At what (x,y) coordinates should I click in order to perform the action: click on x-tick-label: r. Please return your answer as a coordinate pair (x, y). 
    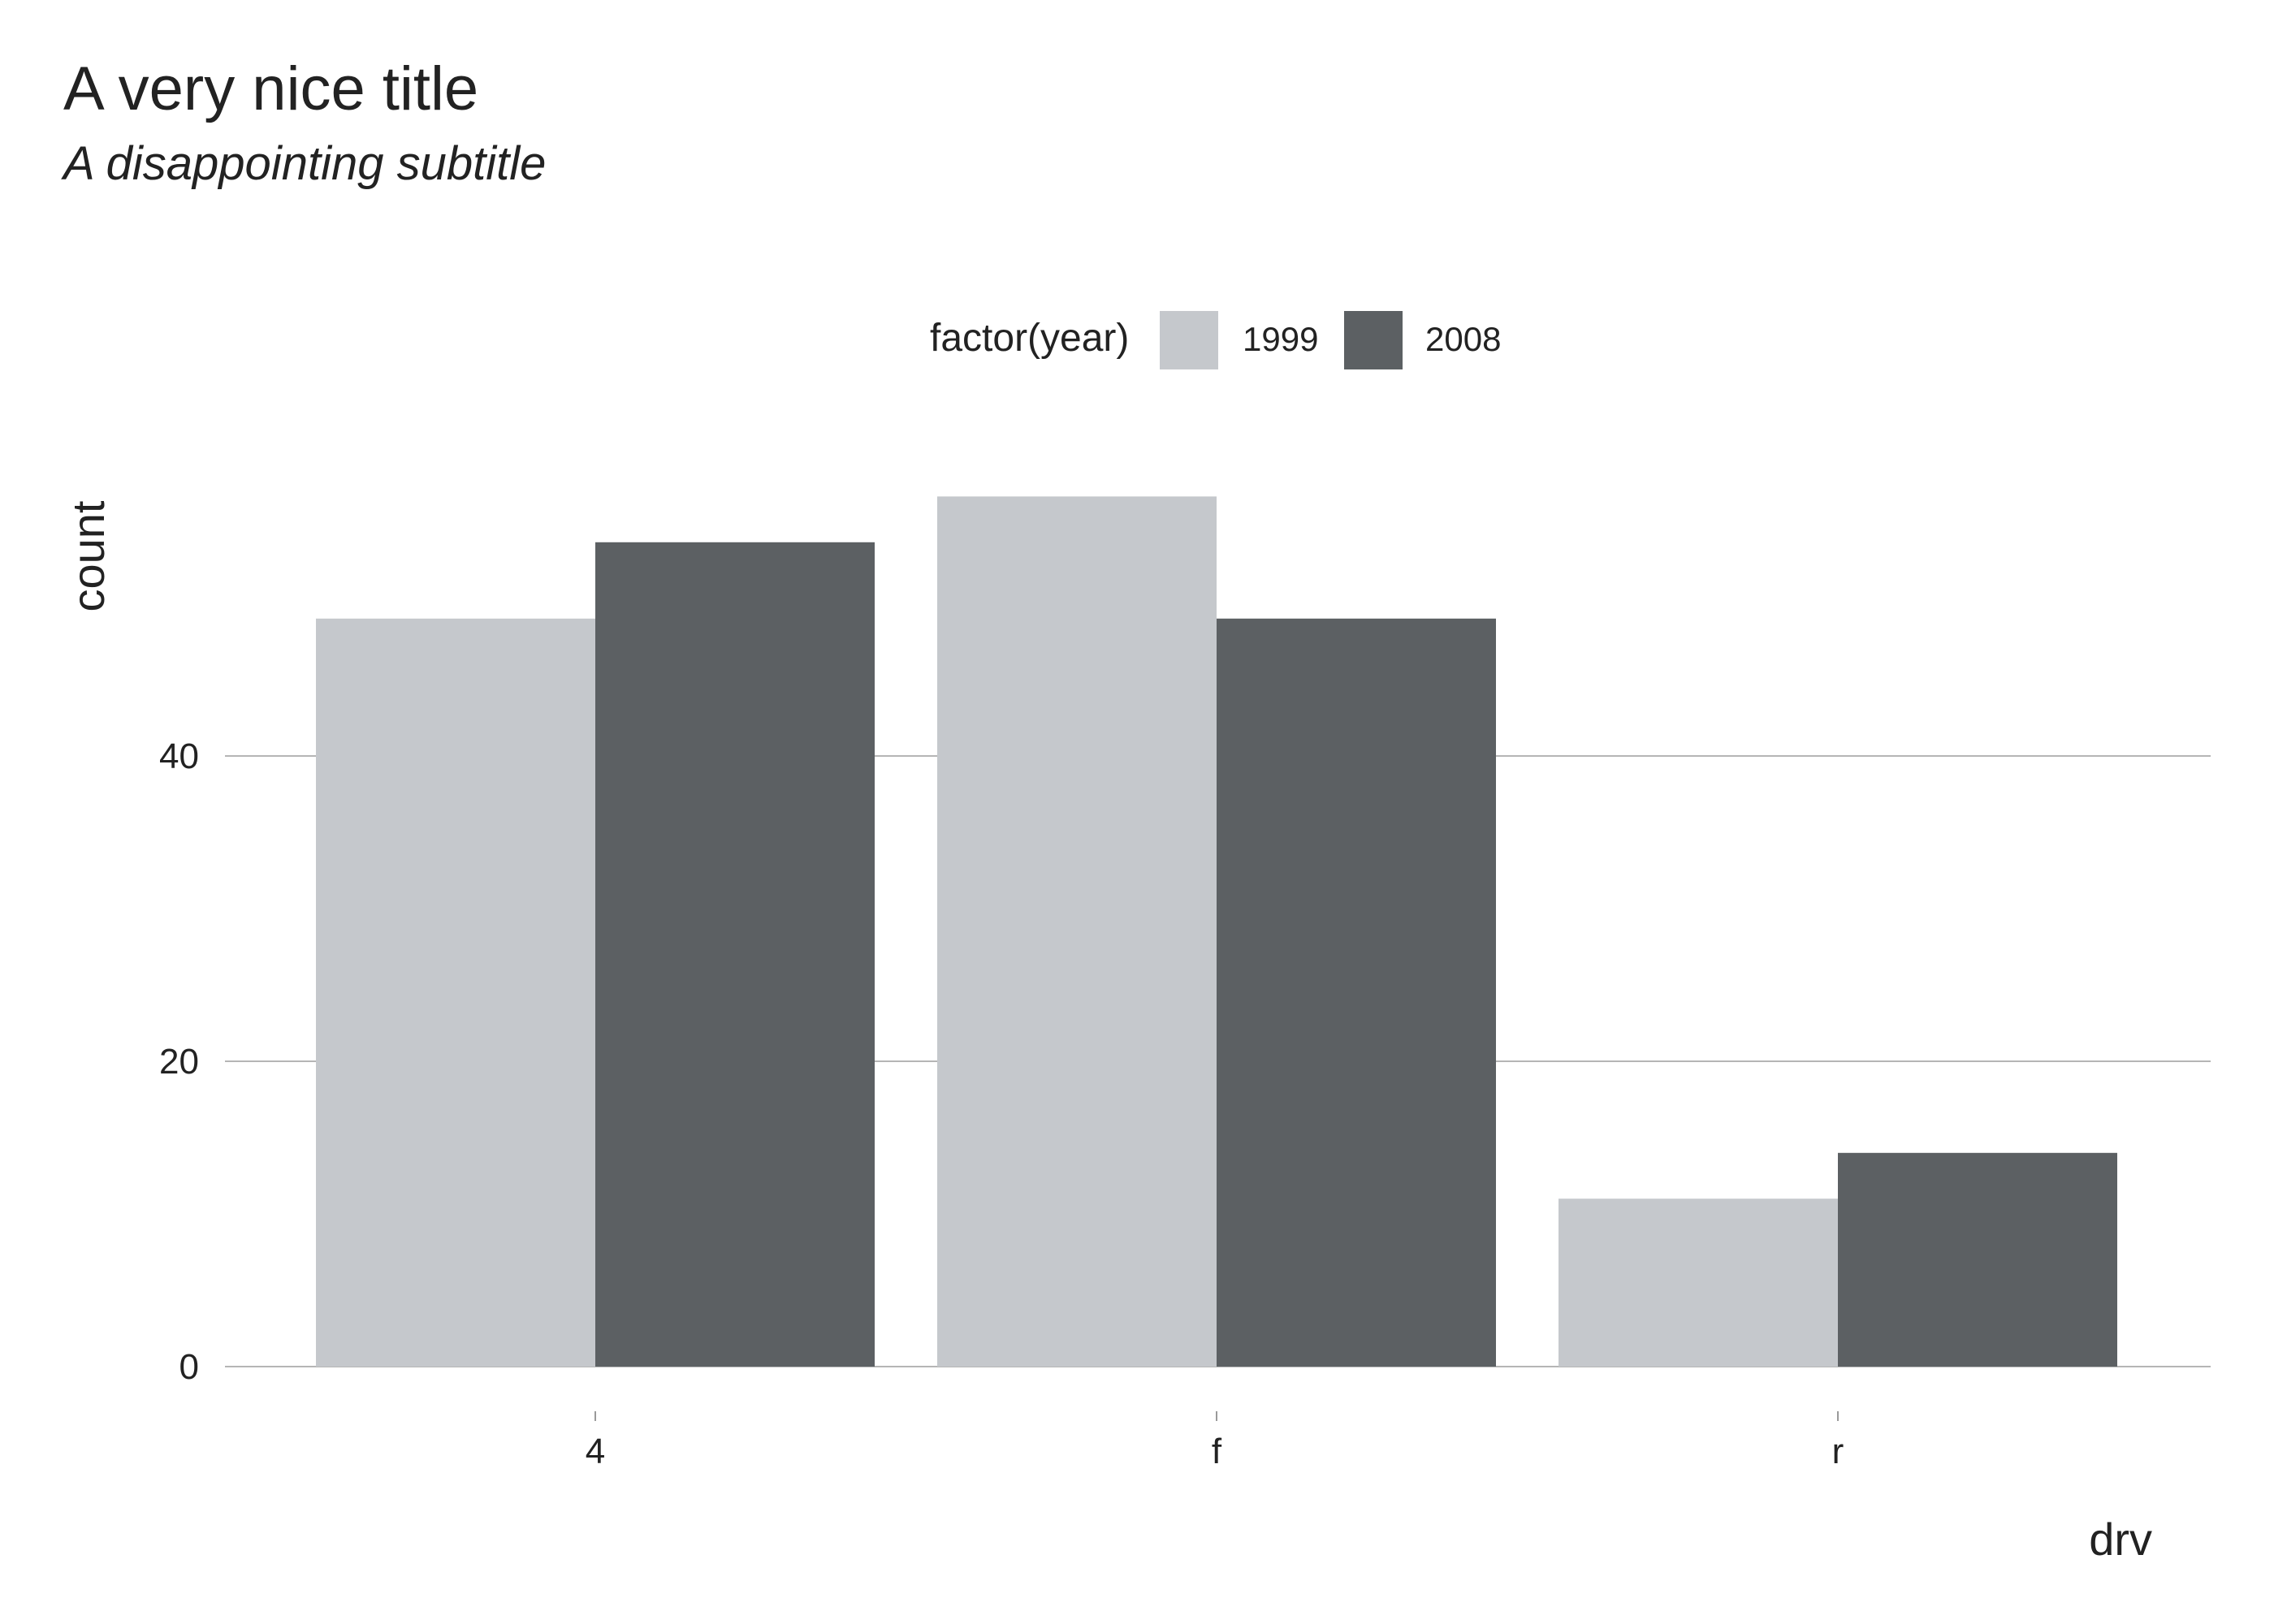
    Looking at the image, I should click on (1838, 1451).